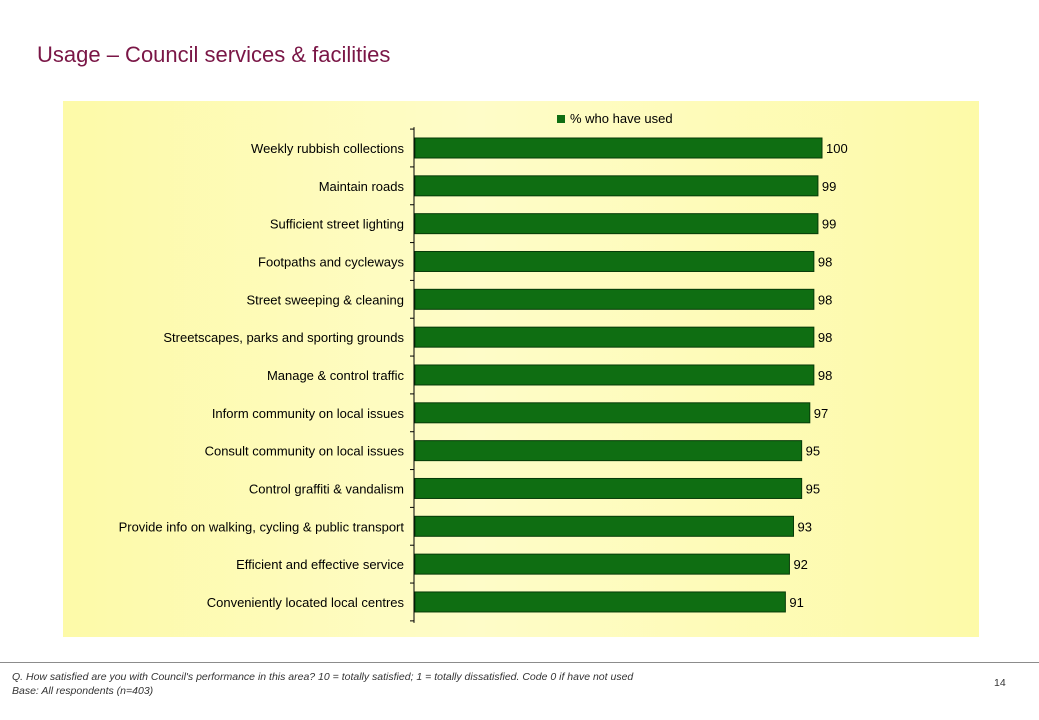 This screenshot has height=720, width=1039. I want to click on legend-label: % who have used, so click(621, 118).